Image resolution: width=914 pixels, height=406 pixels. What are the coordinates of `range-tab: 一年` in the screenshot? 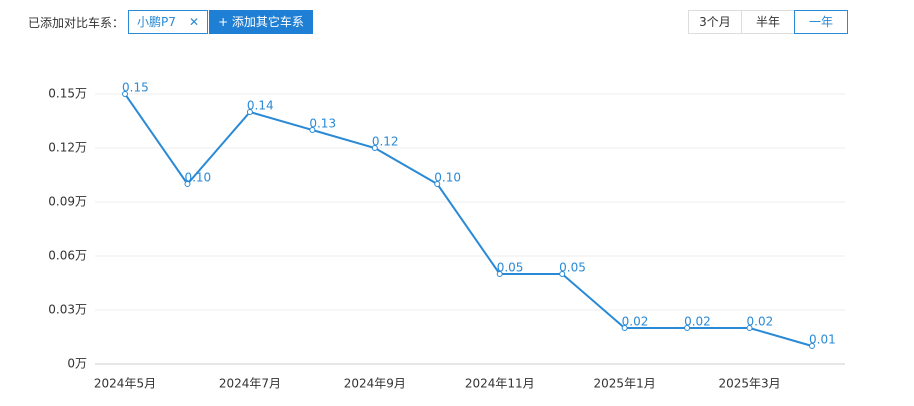 It's located at (821, 22).